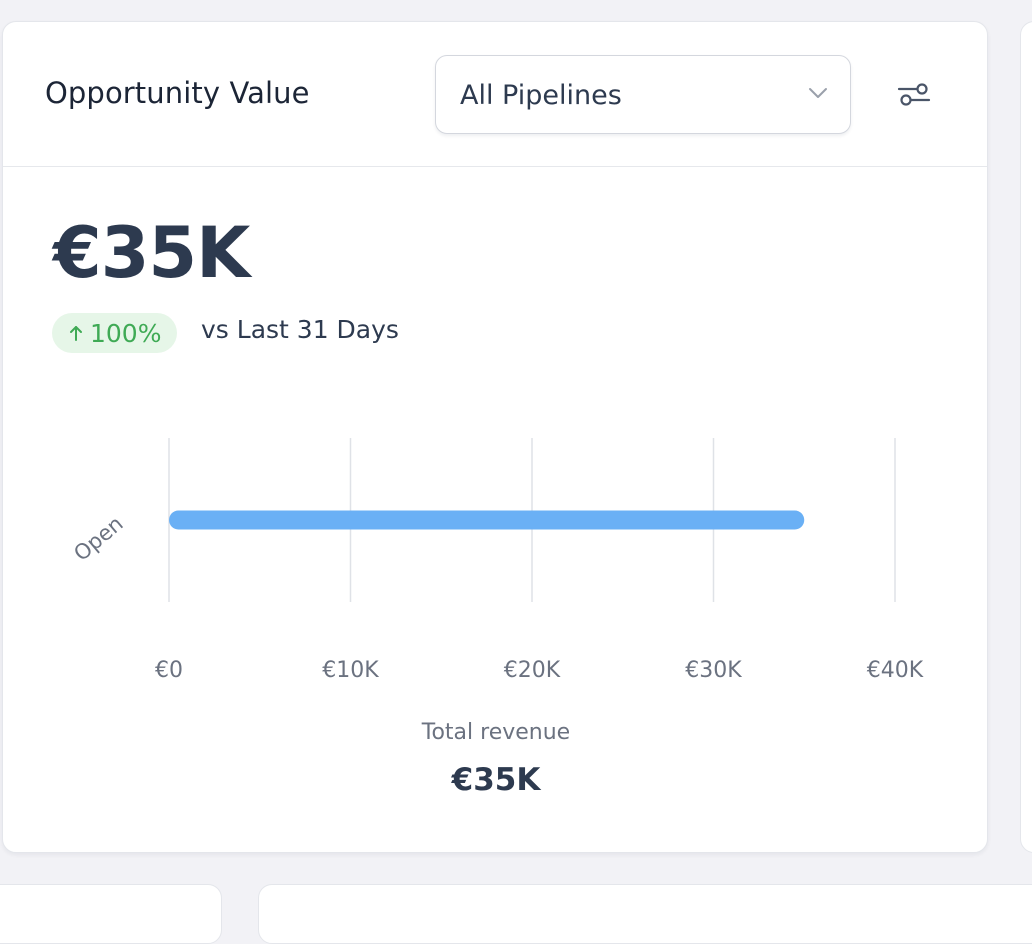 Image resolution: width=1032 pixels, height=944 pixels. I want to click on chevron-down-icon, so click(818, 93).